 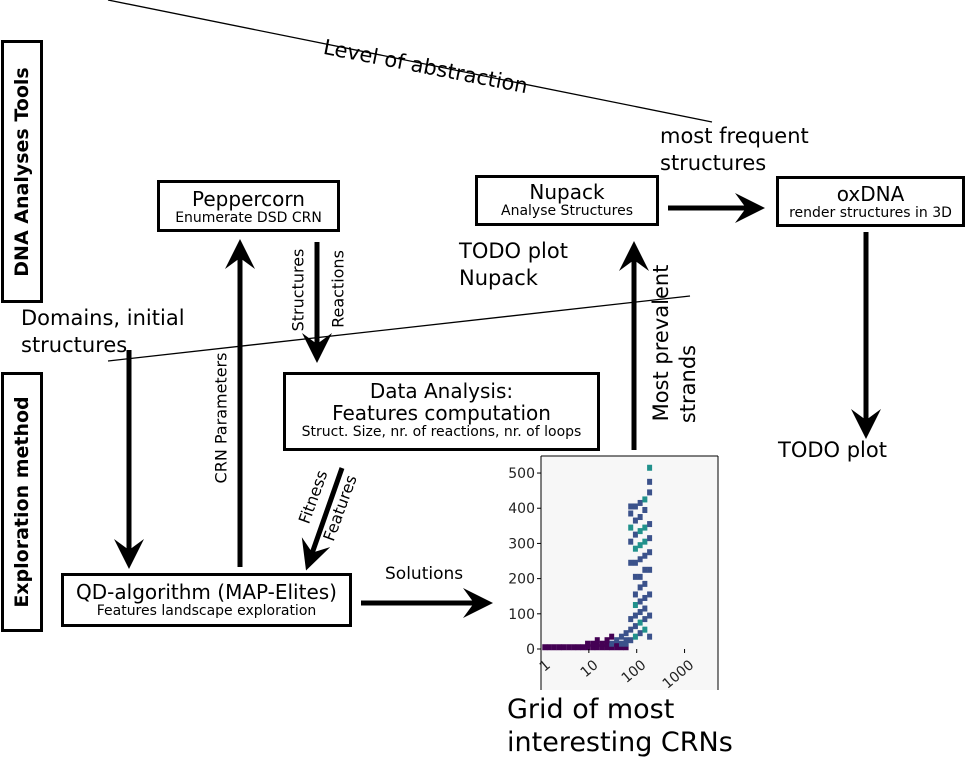 I want to click on todo-nupack-label-1: TODO plot, so click(x=513, y=251).